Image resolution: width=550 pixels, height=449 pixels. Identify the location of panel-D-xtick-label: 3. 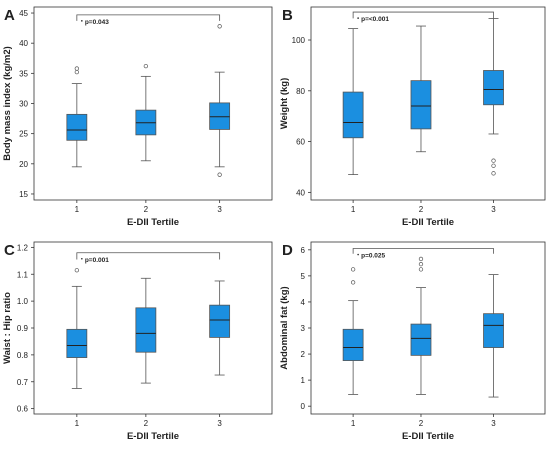
(493, 423).